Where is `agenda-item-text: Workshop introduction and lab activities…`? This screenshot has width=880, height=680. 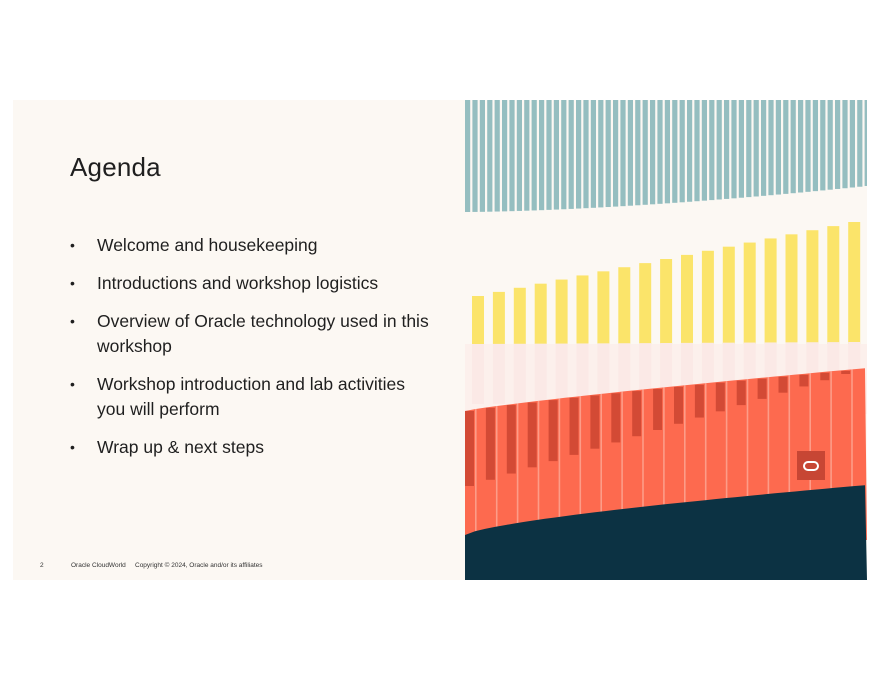
agenda-item-text: Workshop introduction and lab activities… is located at coordinates (251, 396).